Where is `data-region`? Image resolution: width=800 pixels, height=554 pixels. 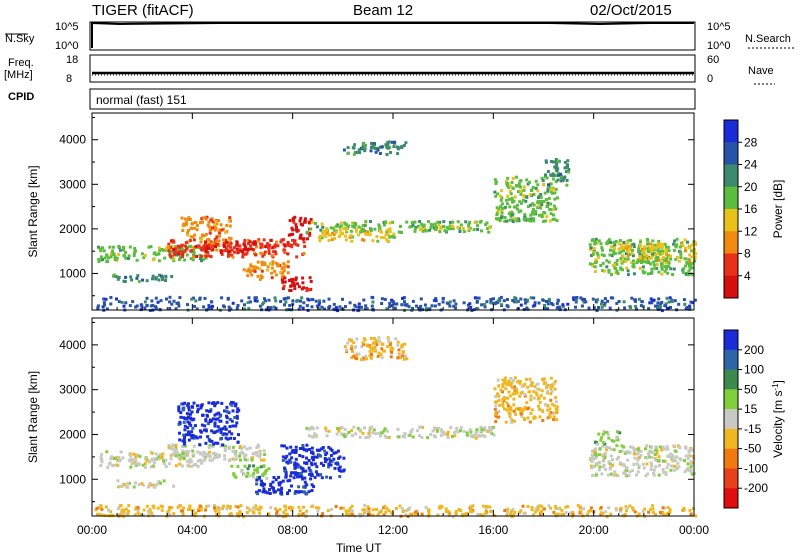 data-region is located at coordinates (356, 235).